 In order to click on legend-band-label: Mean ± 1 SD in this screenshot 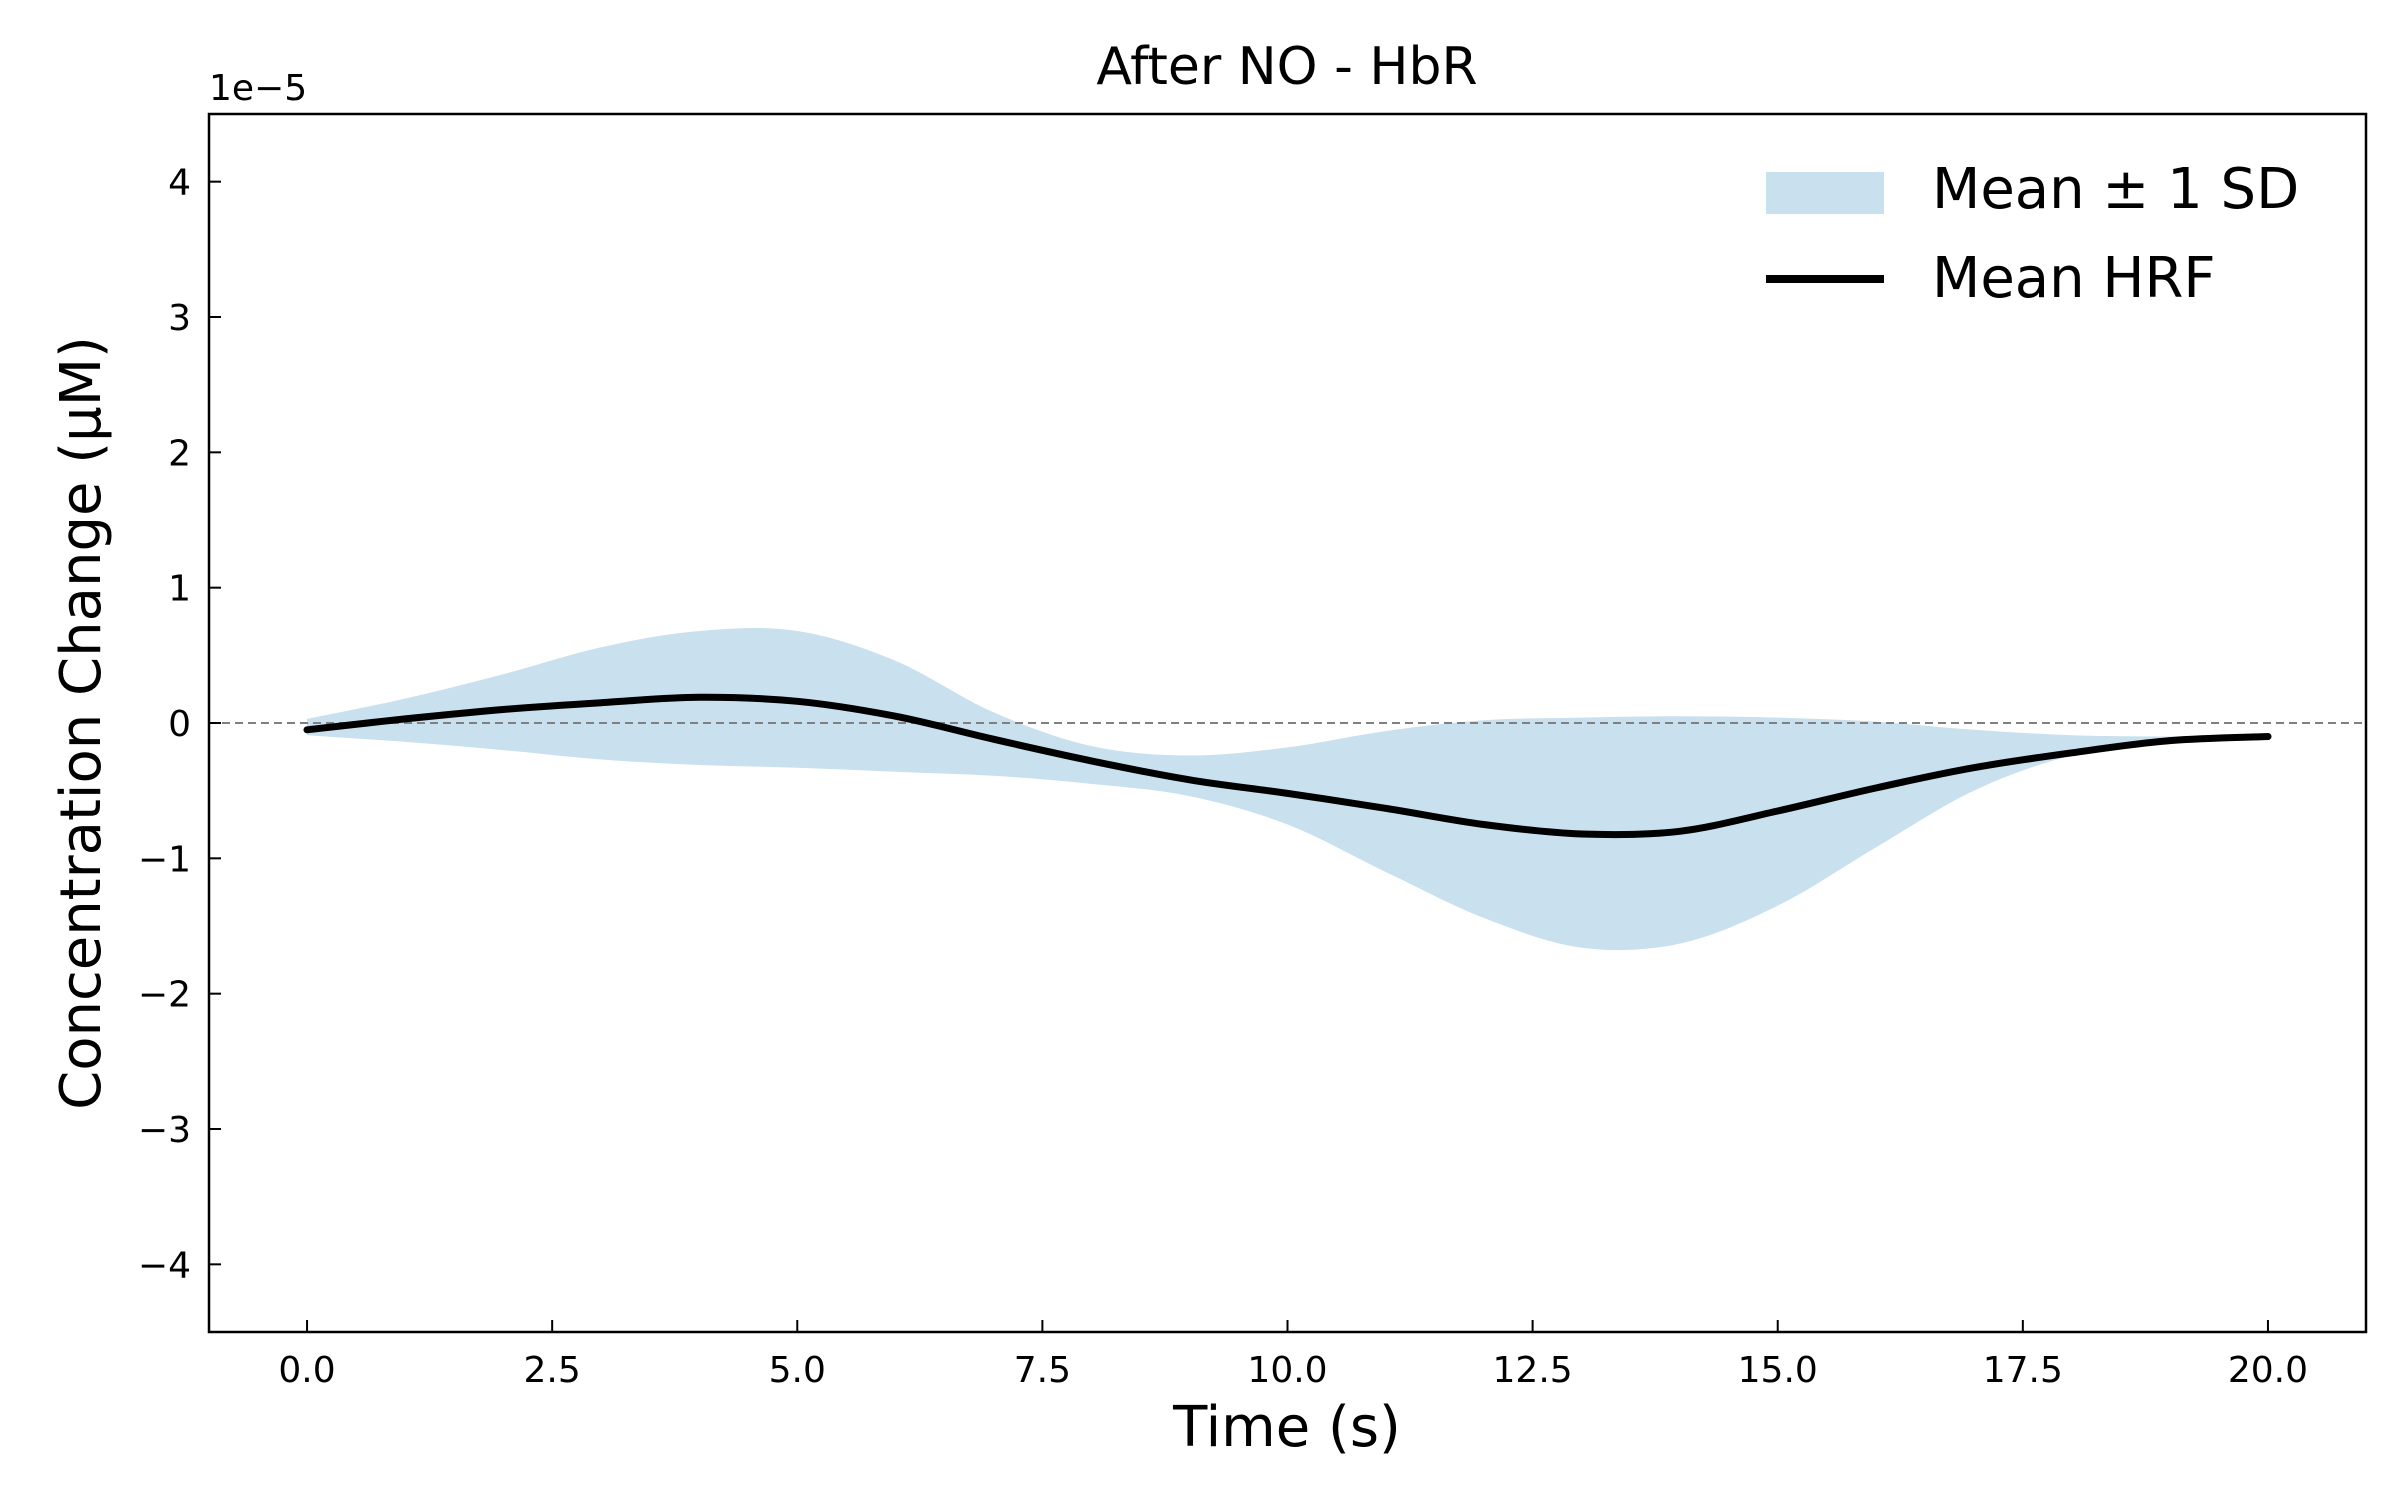, I will do `click(2115, 189)`.